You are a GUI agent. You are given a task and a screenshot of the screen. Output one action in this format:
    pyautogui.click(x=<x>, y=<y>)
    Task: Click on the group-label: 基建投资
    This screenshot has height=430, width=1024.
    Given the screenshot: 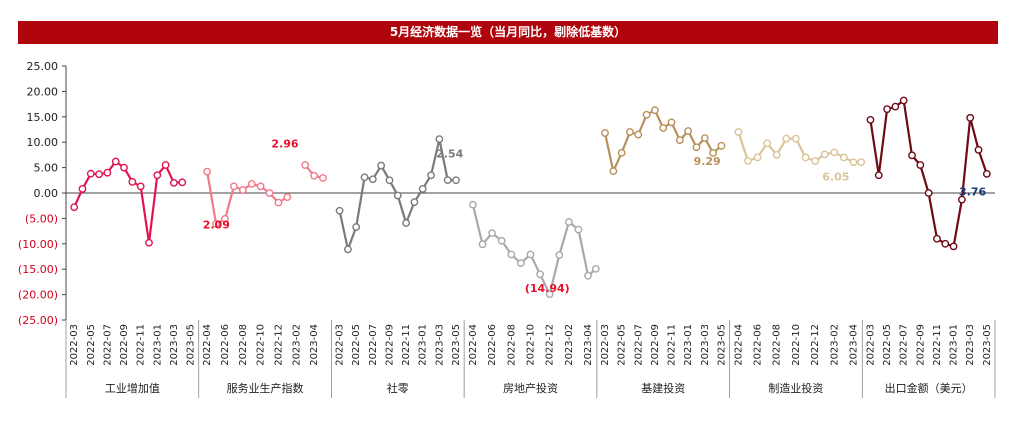 What is the action you would take?
    pyautogui.click(x=663, y=388)
    